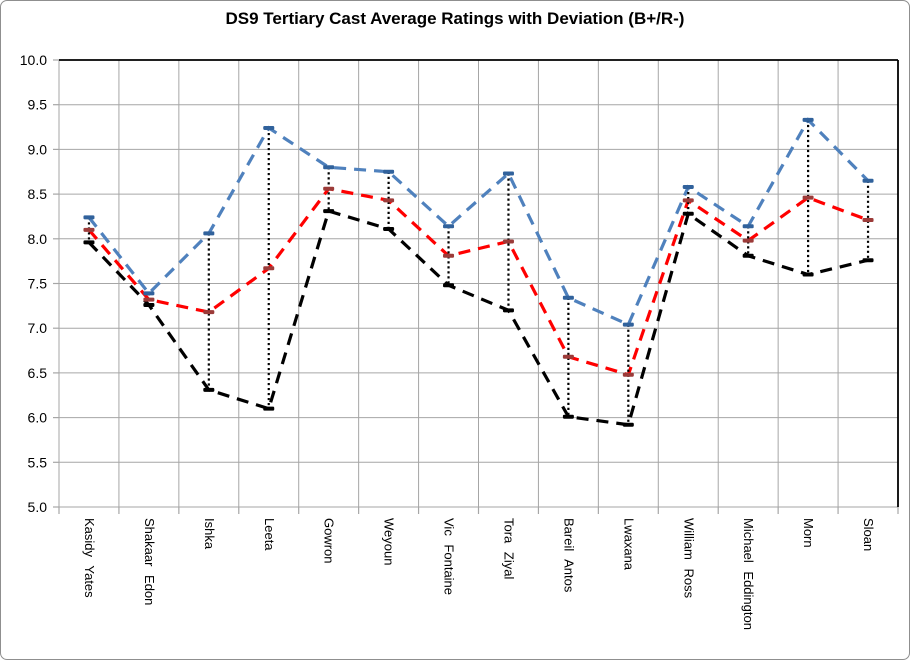 The width and height of the screenshot is (912, 663). What do you see at coordinates (38, 507) in the screenshot?
I see `y-tick-label: 5.0` at bounding box center [38, 507].